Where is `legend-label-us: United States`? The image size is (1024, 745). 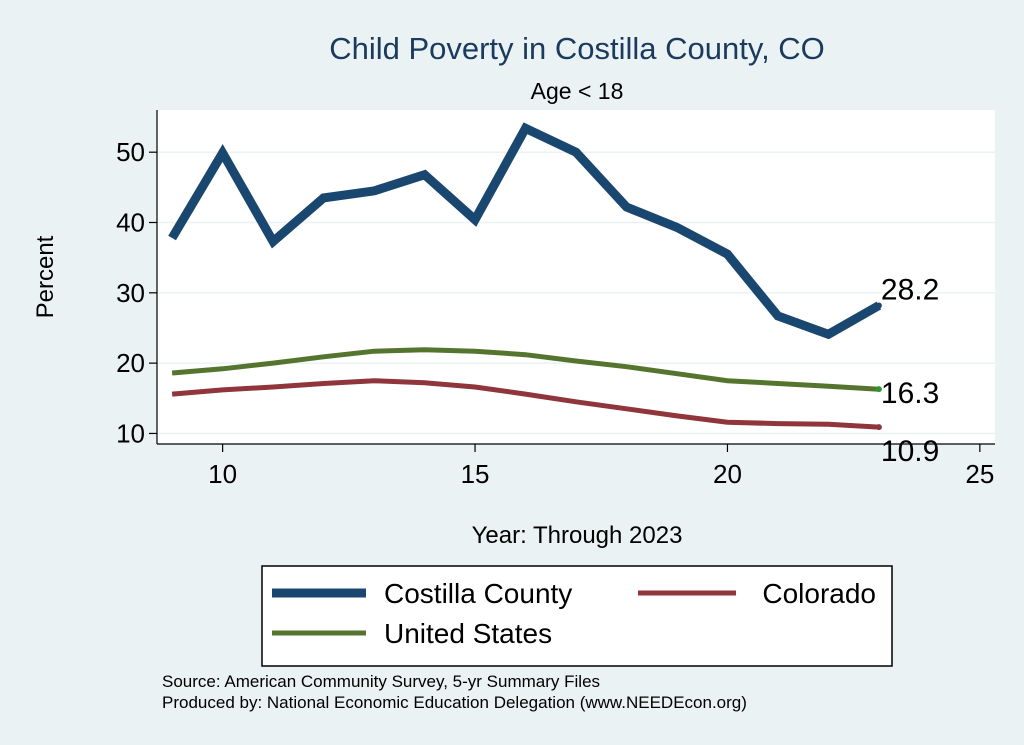 legend-label-us: United States is located at coordinates (468, 633).